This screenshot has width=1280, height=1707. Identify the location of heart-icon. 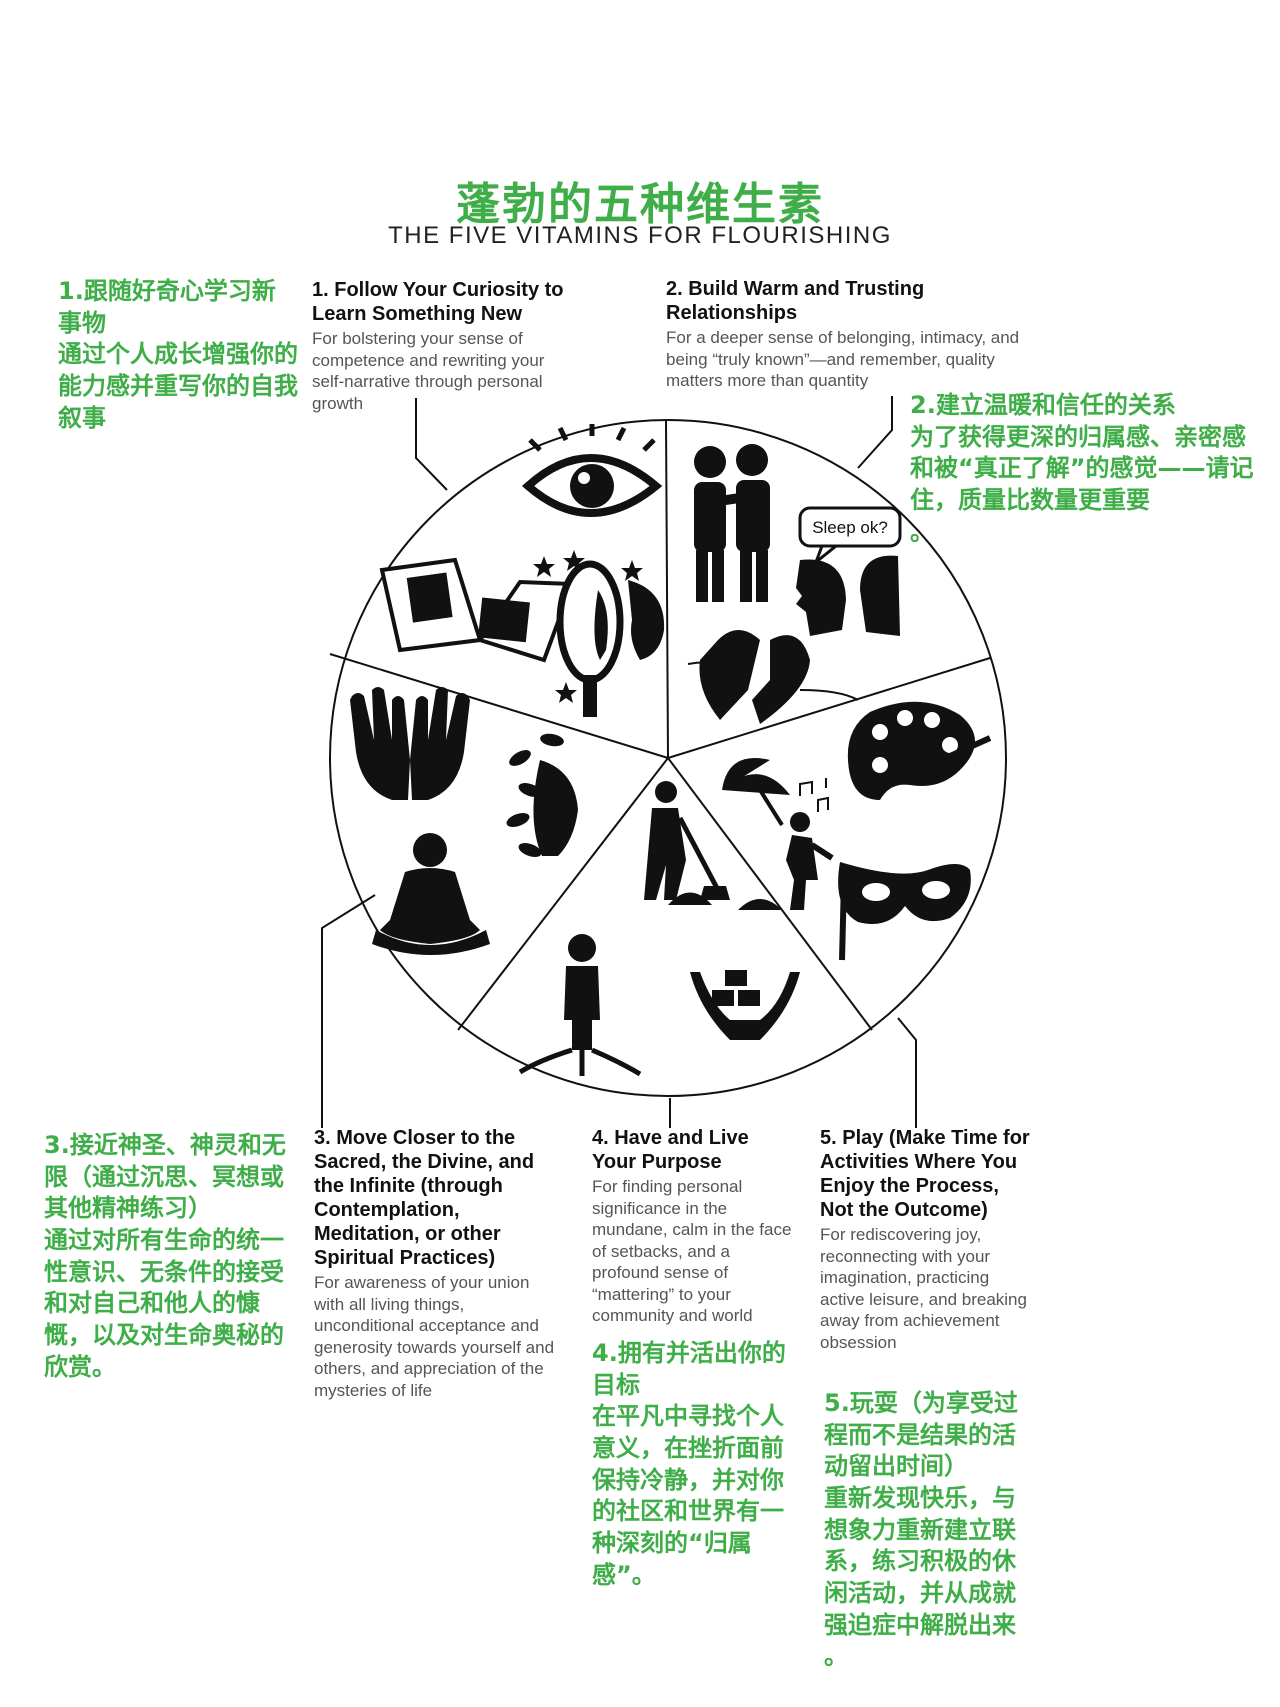
(773, 677).